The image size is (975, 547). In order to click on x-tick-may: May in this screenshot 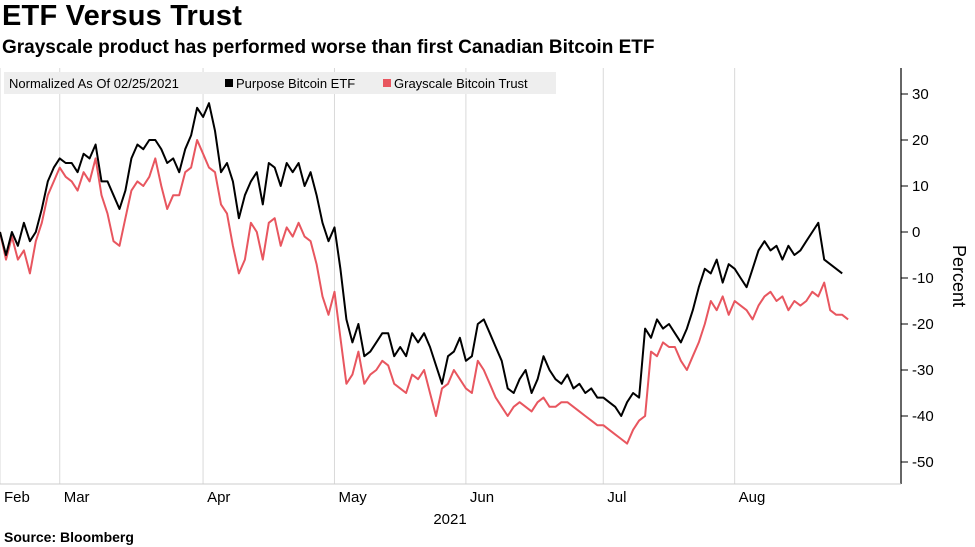, I will do `click(352, 497)`.